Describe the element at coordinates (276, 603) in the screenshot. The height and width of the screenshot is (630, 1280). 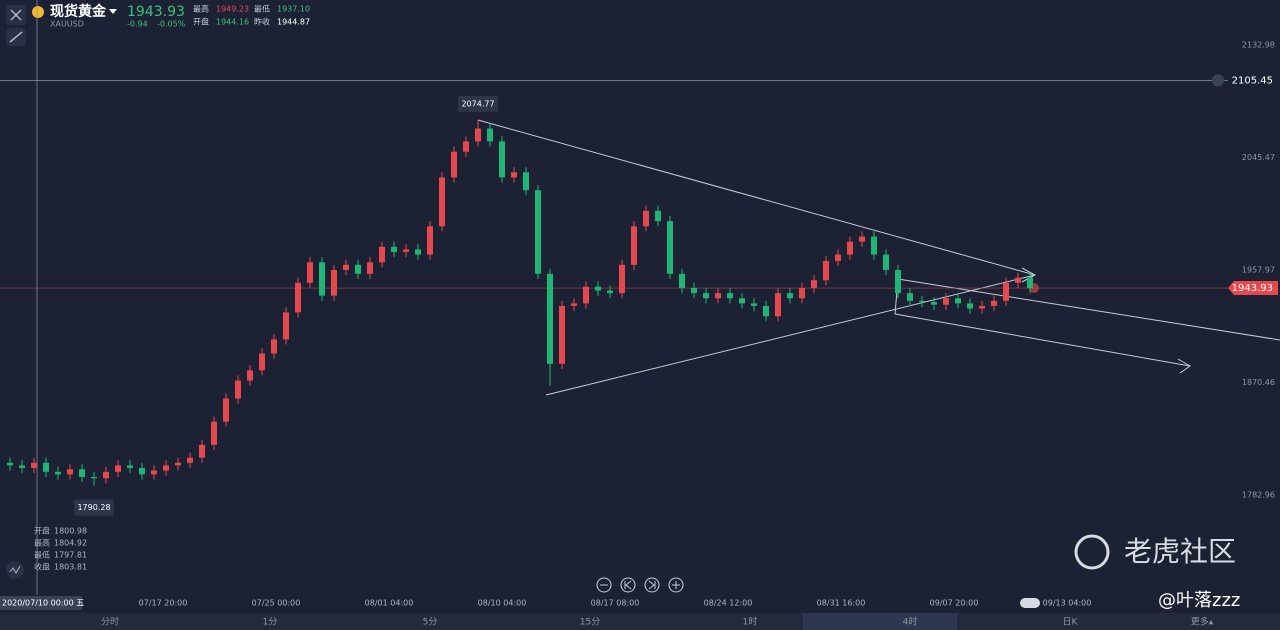
I see `x-tick-label: 07/25 00:00` at that location.